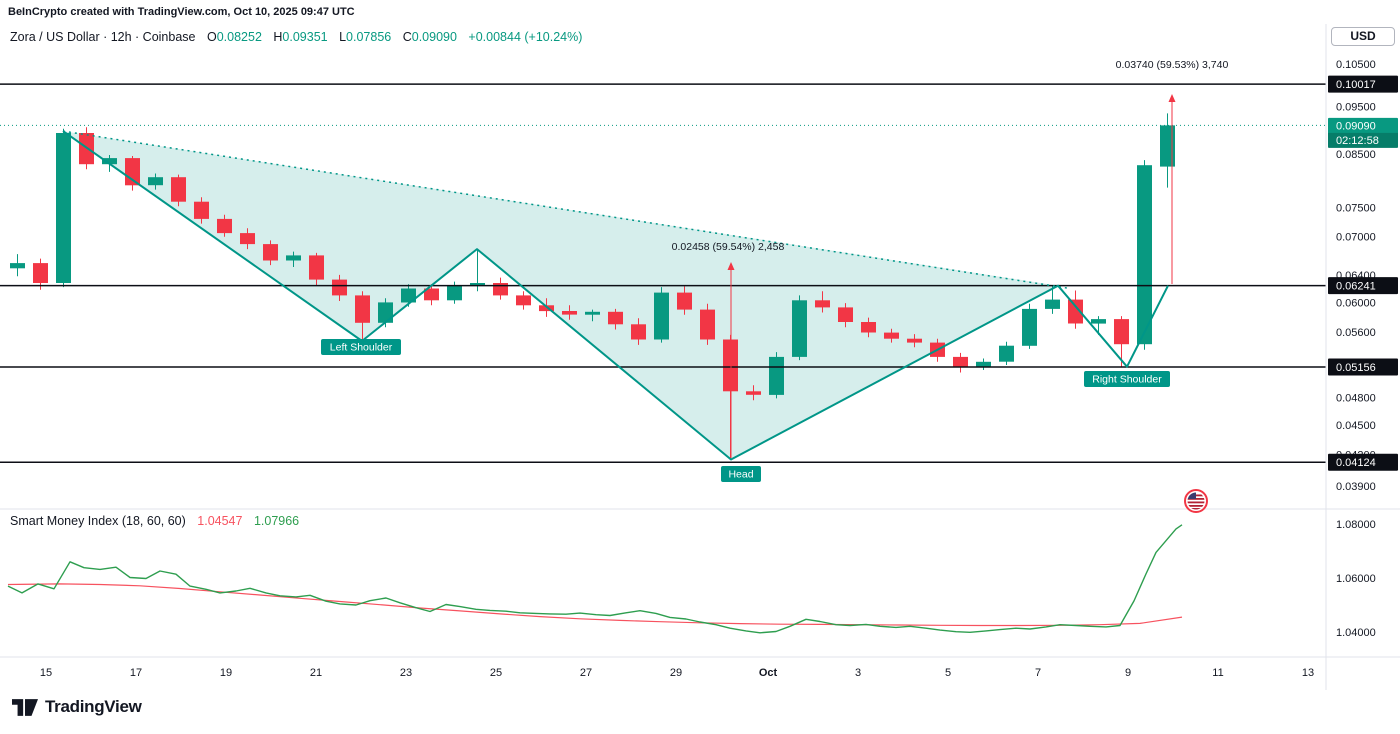 Image resolution: width=1400 pixels, height=734 pixels. What do you see at coordinates (407, 37) in the screenshot?
I see `close-label: C` at bounding box center [407, 37].